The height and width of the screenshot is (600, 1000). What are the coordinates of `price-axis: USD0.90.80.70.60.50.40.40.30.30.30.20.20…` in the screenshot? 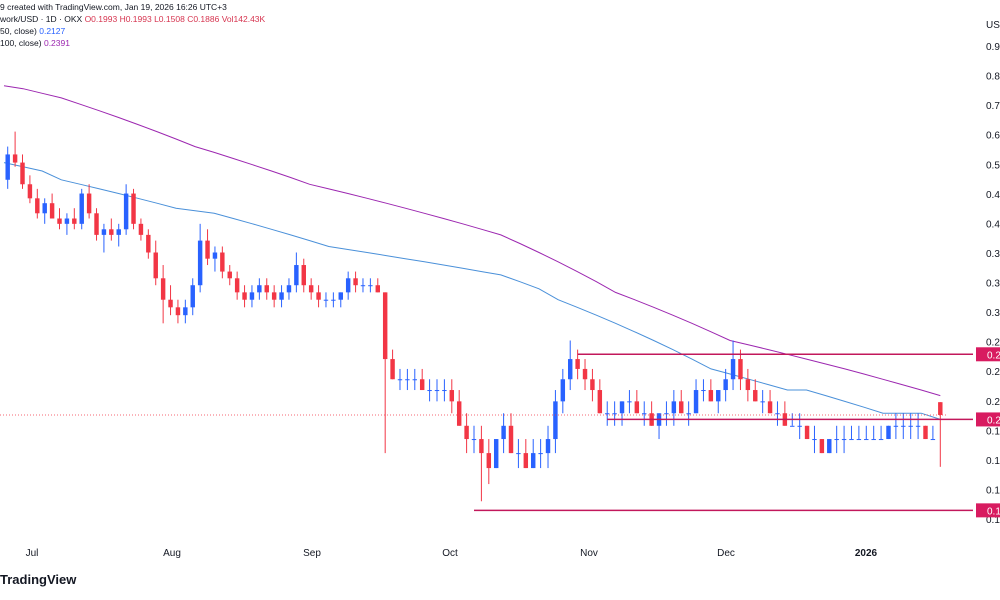 It's located at (988, 273).